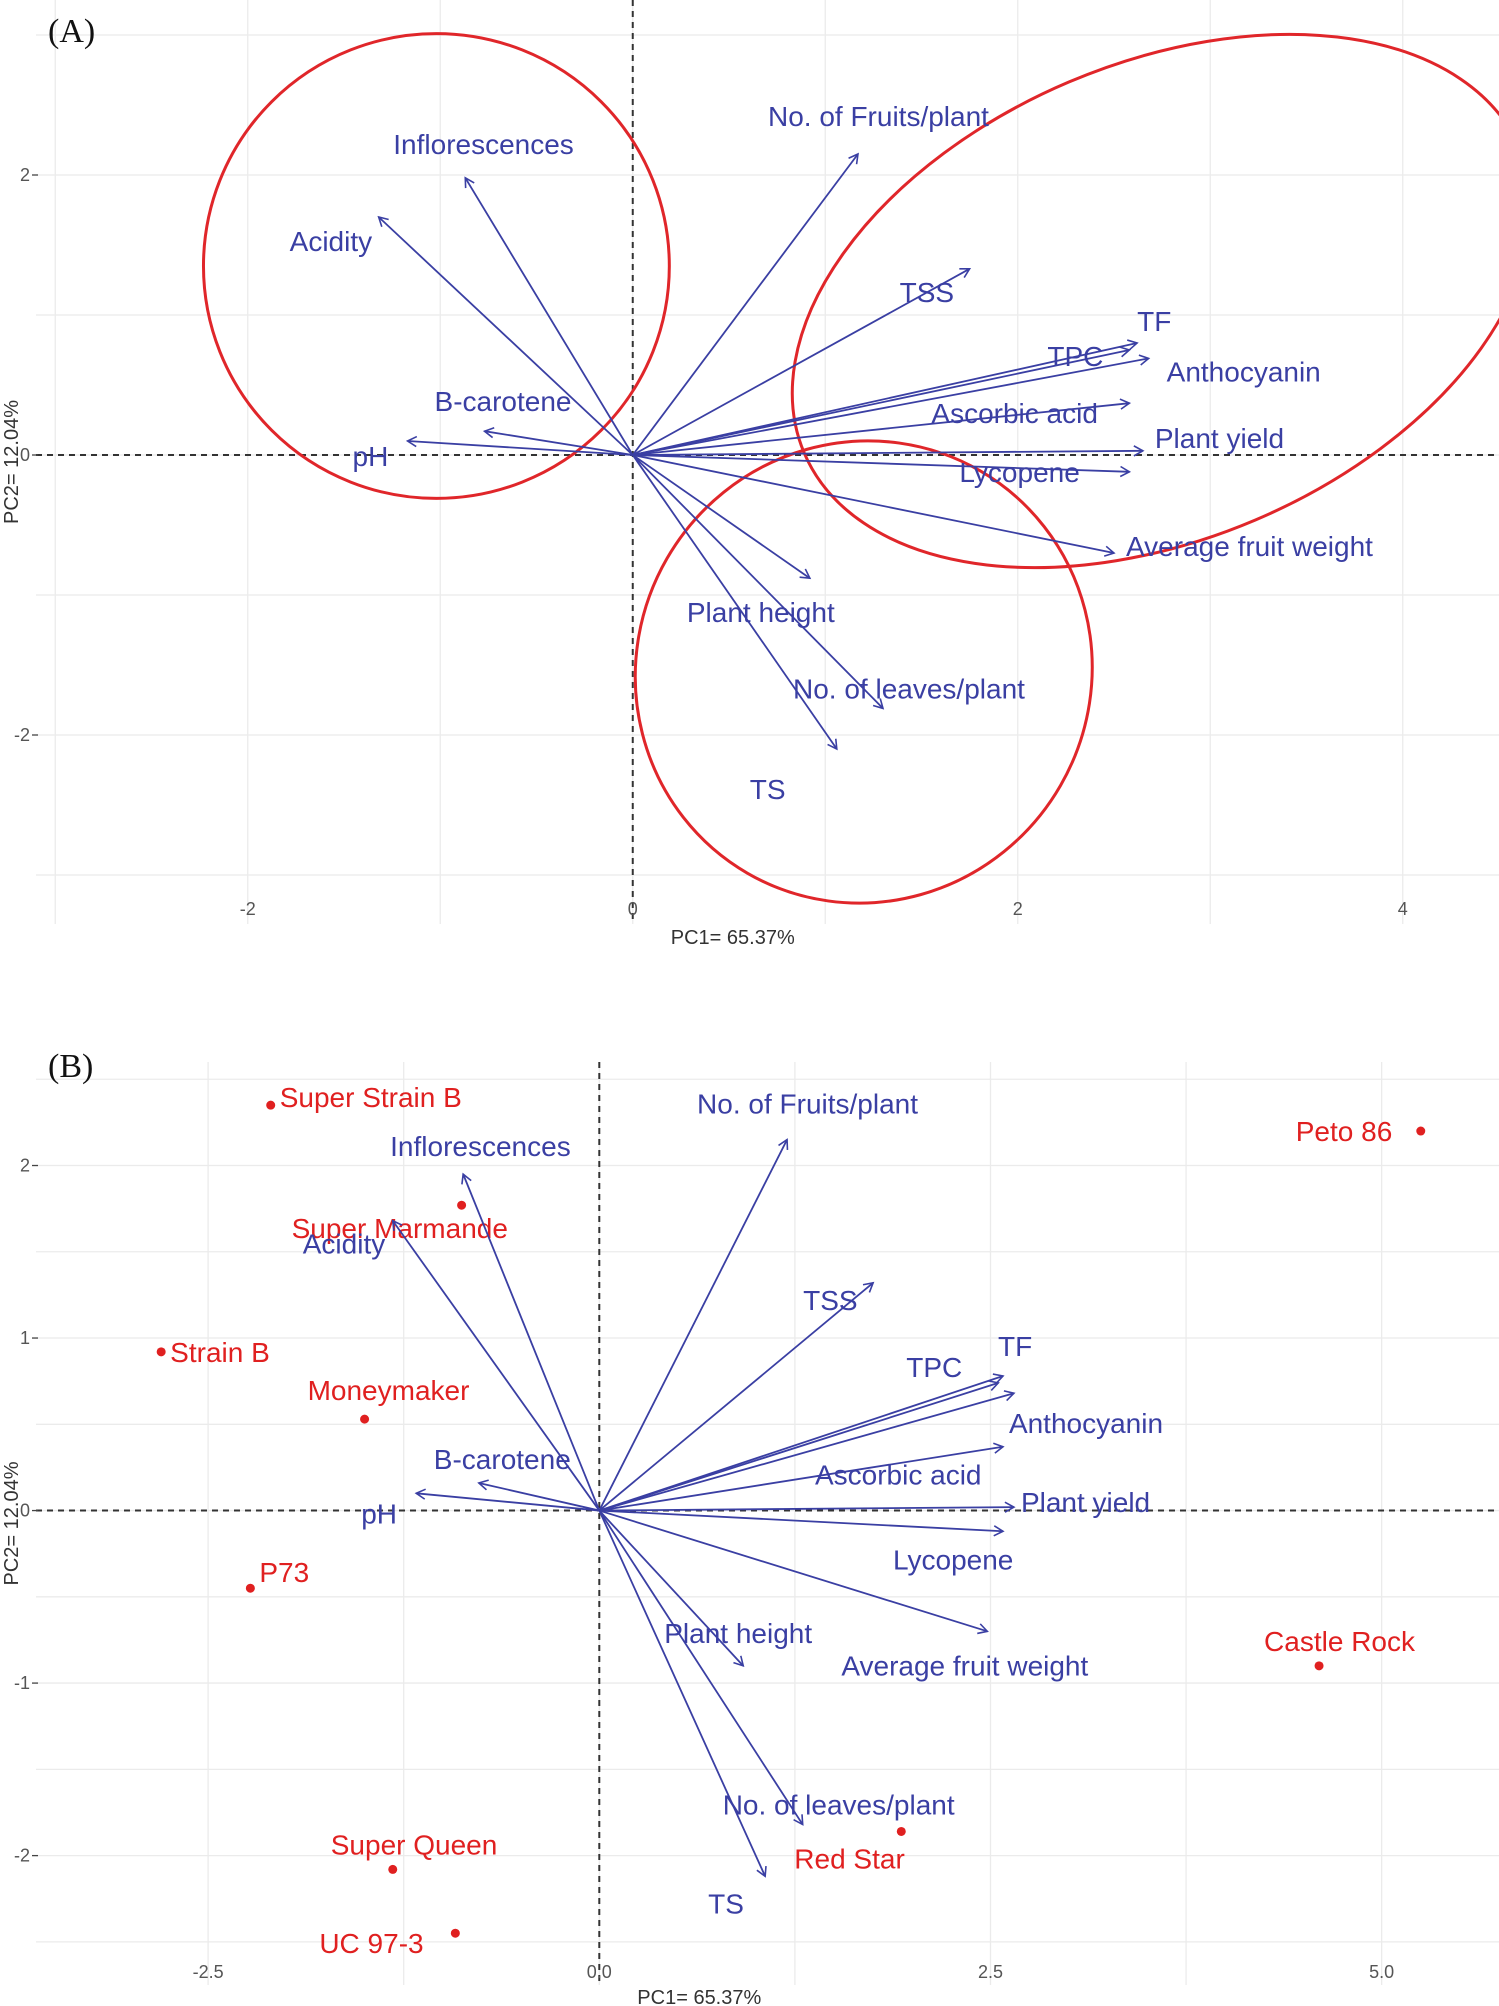  Describe the element at coordinates (599, 1972) in the screenshot. I see `x-tick-label: 0.0` at that location.